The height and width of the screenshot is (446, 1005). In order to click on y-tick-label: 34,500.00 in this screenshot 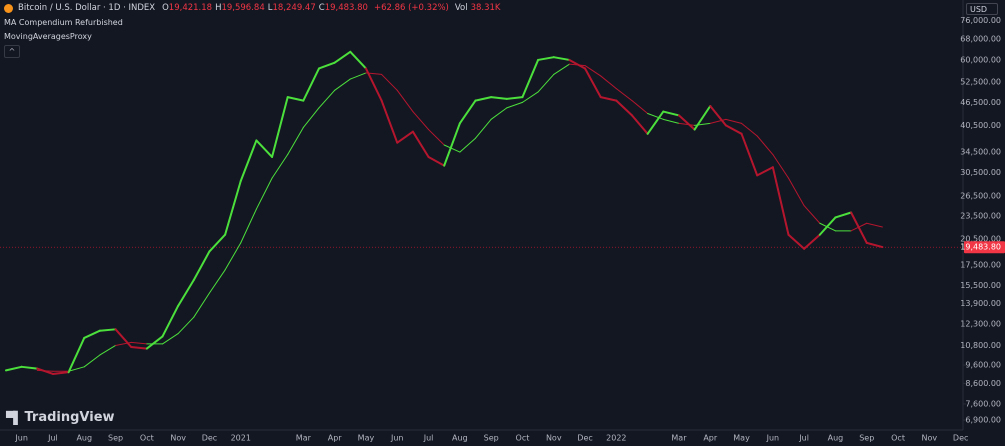, I will do `click(980, 152)`.